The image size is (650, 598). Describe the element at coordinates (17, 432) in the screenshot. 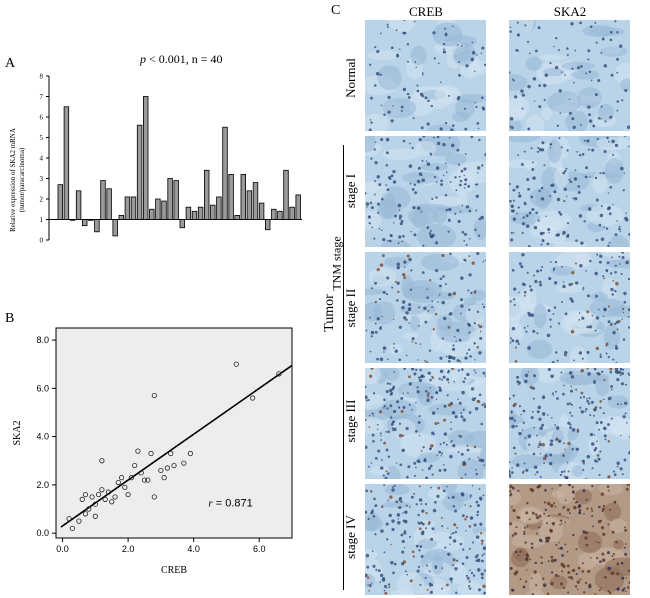

I see `scatter-ylabel: SKA2` at that location.